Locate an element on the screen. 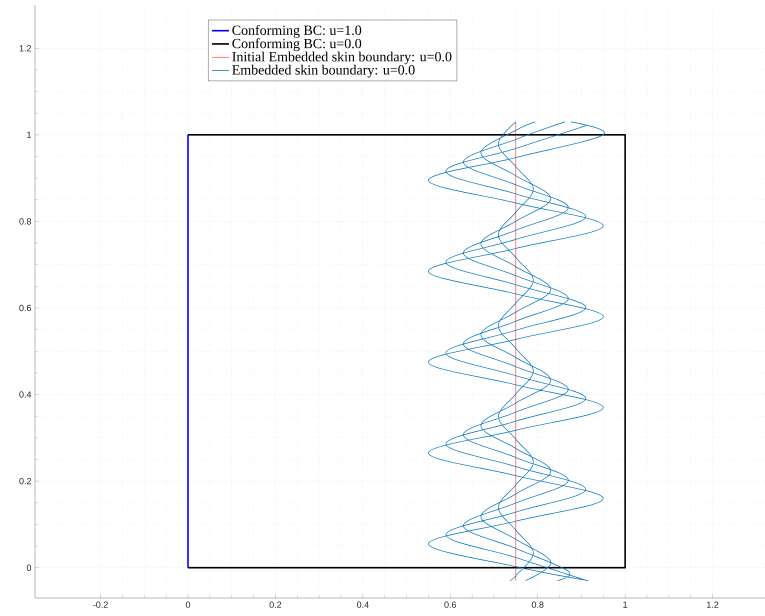 This screenshot has height=616, width=765. legend-label: Conforming BC: u=1.0 is located at coordinates (297, 31).